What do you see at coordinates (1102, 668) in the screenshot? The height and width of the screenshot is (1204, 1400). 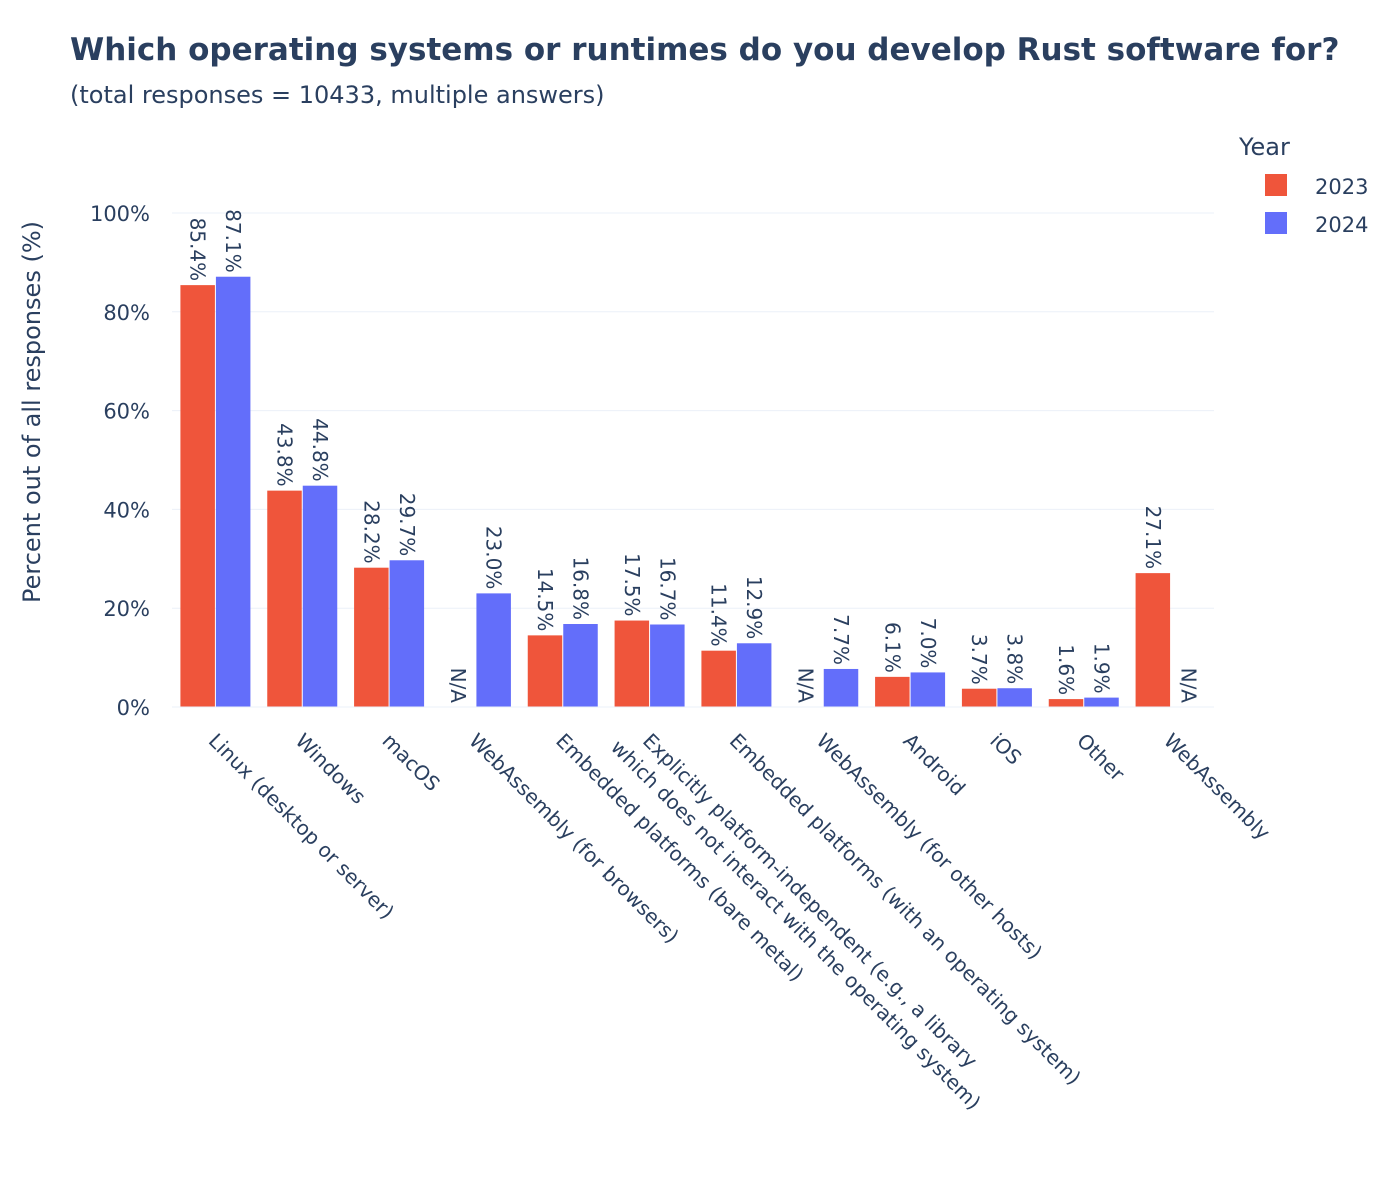 I see `data-label-2024: 1.9%` at bounding box center [1102, 668].